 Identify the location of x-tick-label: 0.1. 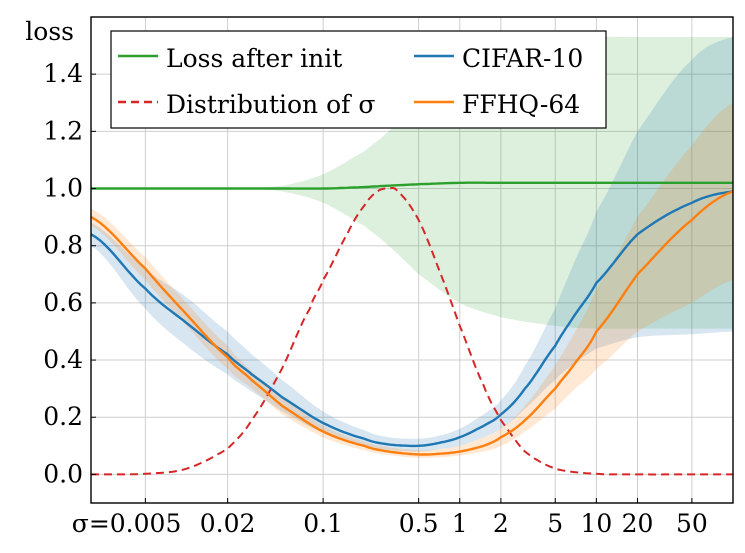
(323, 523).